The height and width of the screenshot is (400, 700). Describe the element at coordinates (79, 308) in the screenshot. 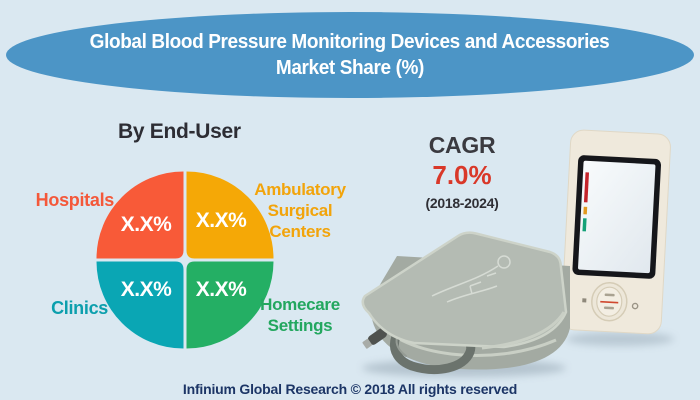

I see `pie-label-clinics: Clinics` at that location.